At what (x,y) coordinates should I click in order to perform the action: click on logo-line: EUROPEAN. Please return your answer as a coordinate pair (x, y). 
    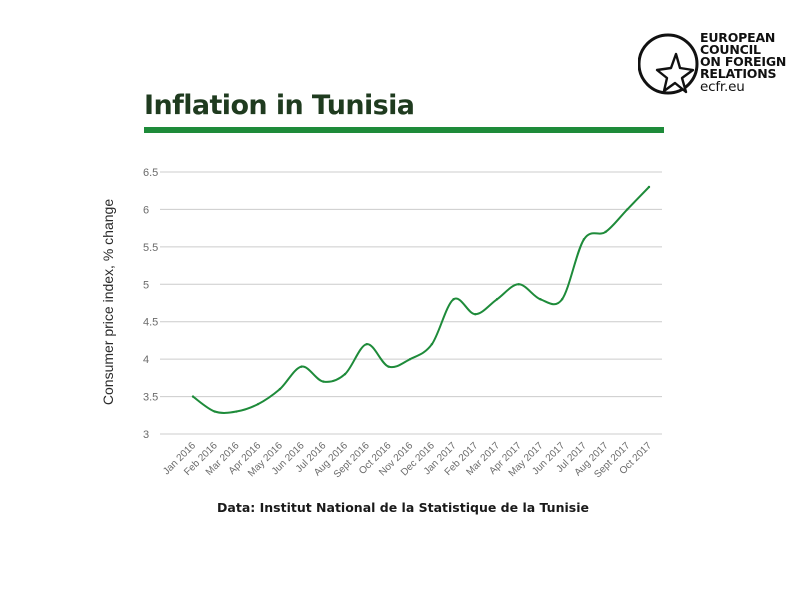
    Looking at the image, I should click on (738, 37).